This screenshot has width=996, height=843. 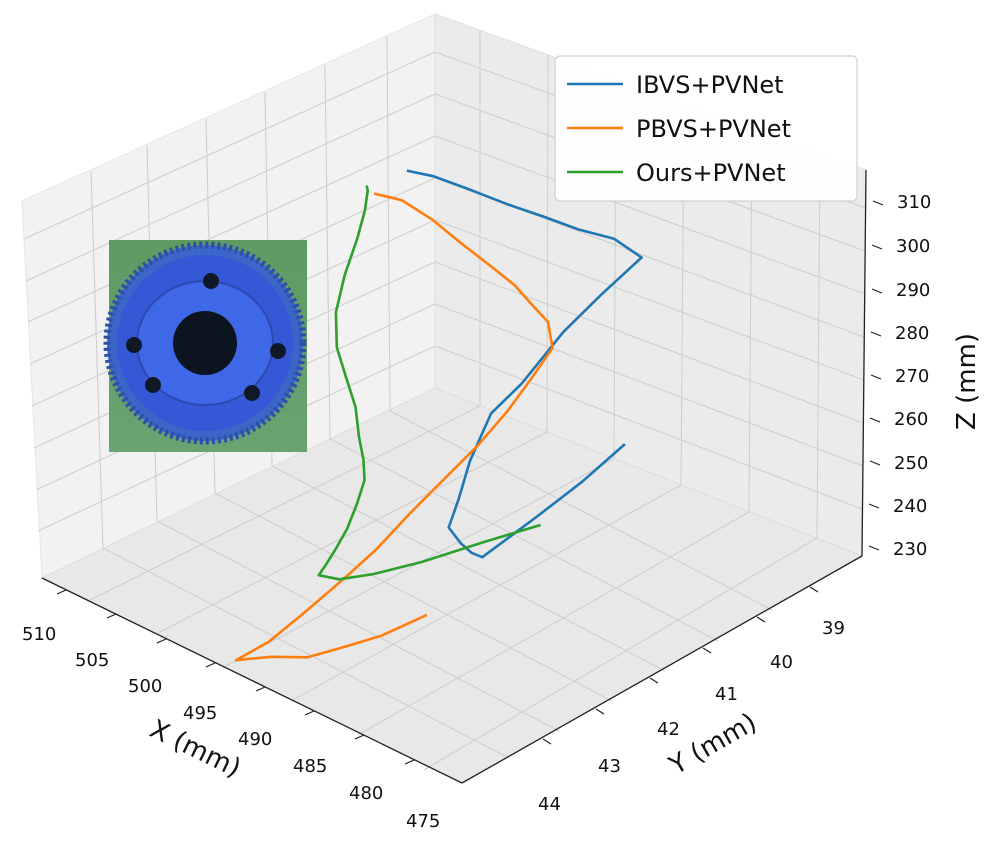 What do you see at coordinates (911, 419) in the screenshot?
I see `z-tick-label: 260` at bounding box center [911, 419].